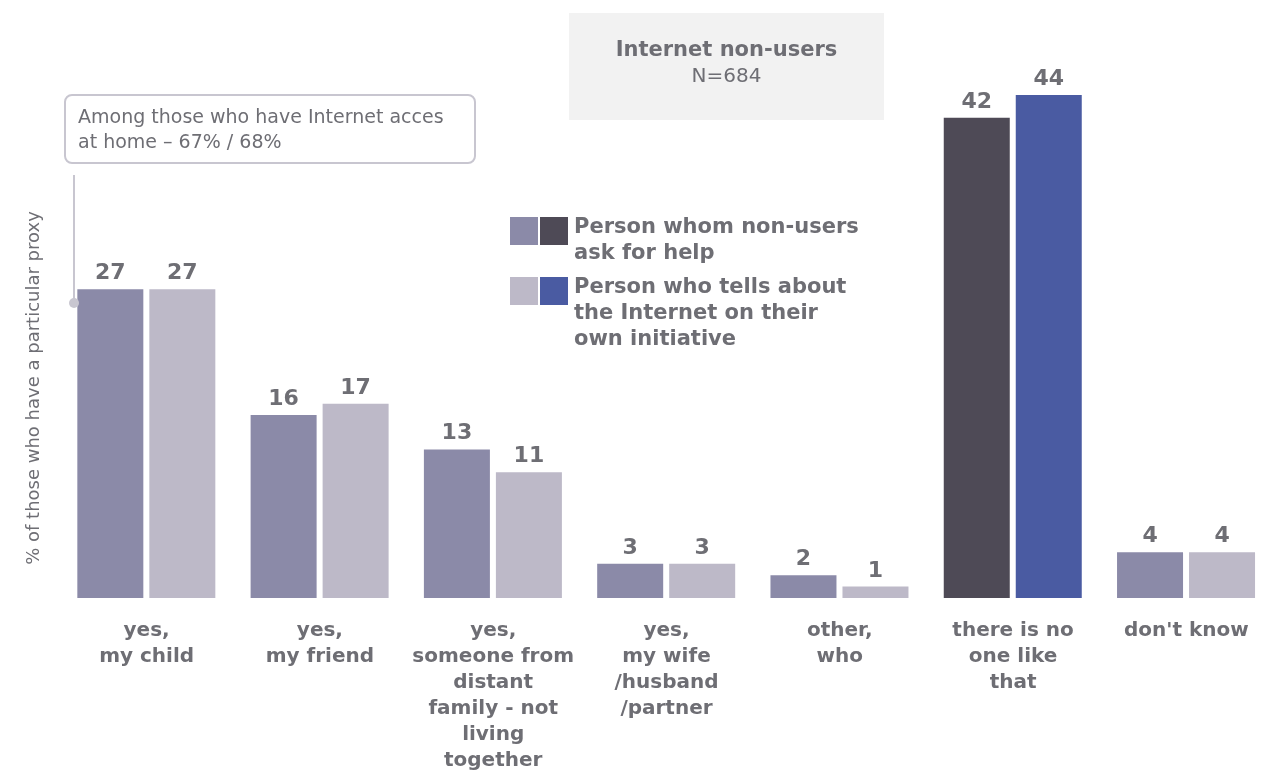 The height and width of the screenshot is (770, 1273). I want to click on chart-subtitle: N=684, so click(726, 75).